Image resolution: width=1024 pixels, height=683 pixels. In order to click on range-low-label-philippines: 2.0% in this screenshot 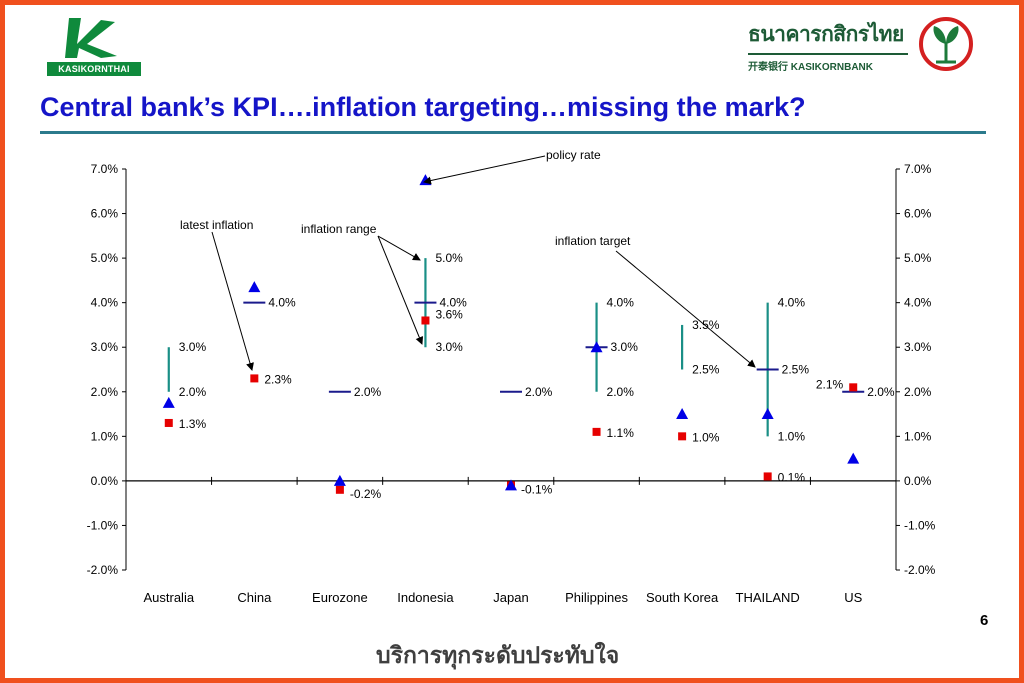, I will do `click(621, 392)`.